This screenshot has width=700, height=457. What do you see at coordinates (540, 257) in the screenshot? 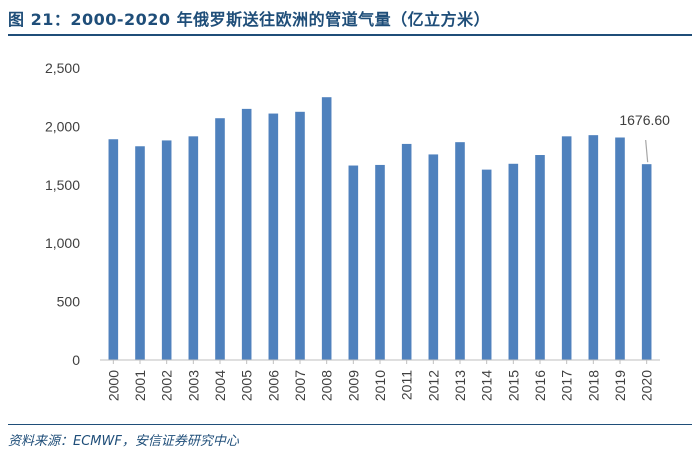
I see `bar-2016` at bounding box center [540, 257].